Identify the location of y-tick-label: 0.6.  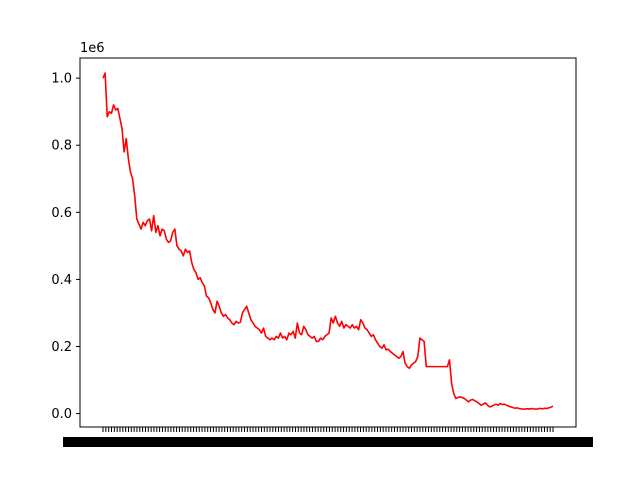
(61, 213).